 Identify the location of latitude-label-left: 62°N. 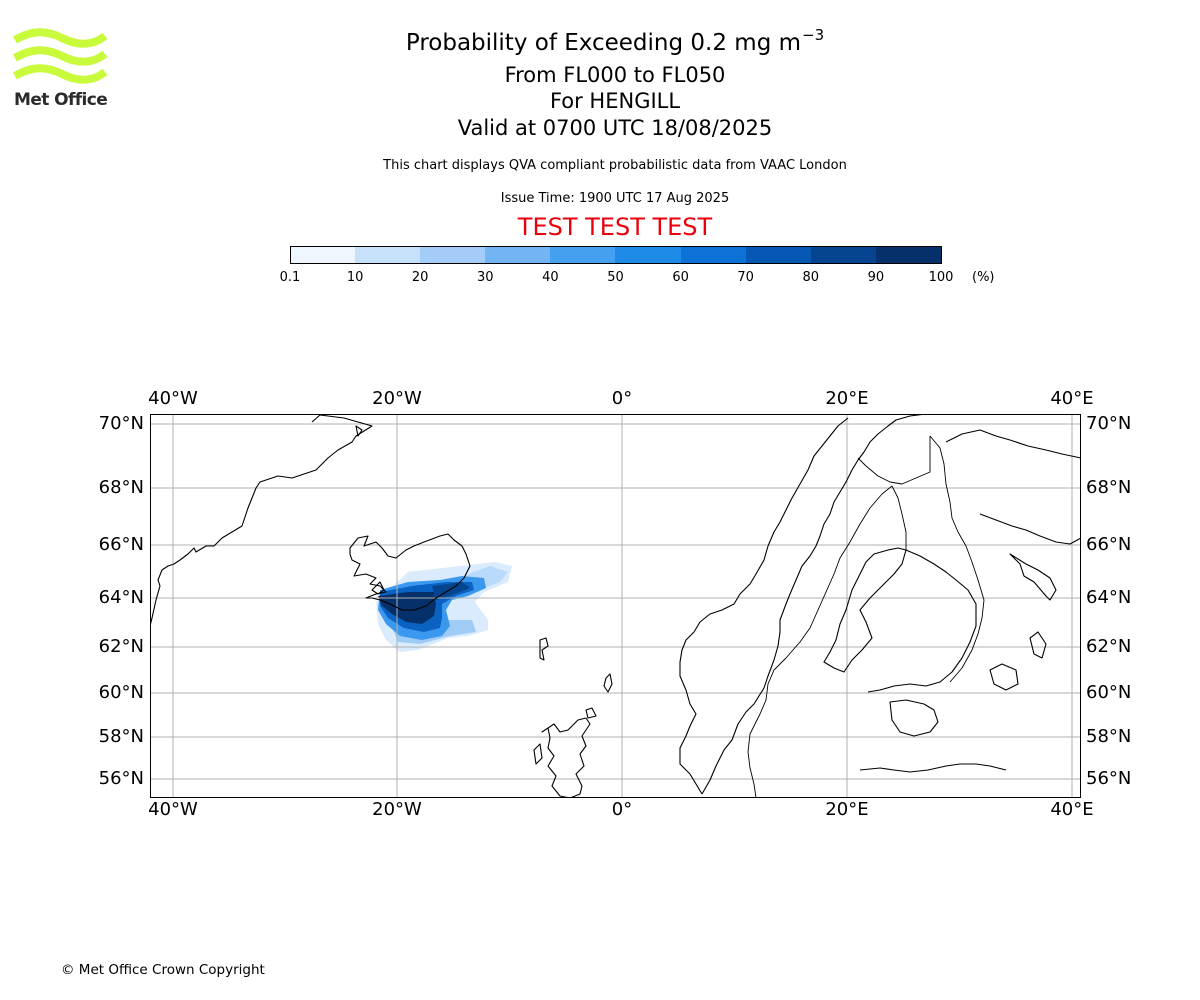
(121, 646).